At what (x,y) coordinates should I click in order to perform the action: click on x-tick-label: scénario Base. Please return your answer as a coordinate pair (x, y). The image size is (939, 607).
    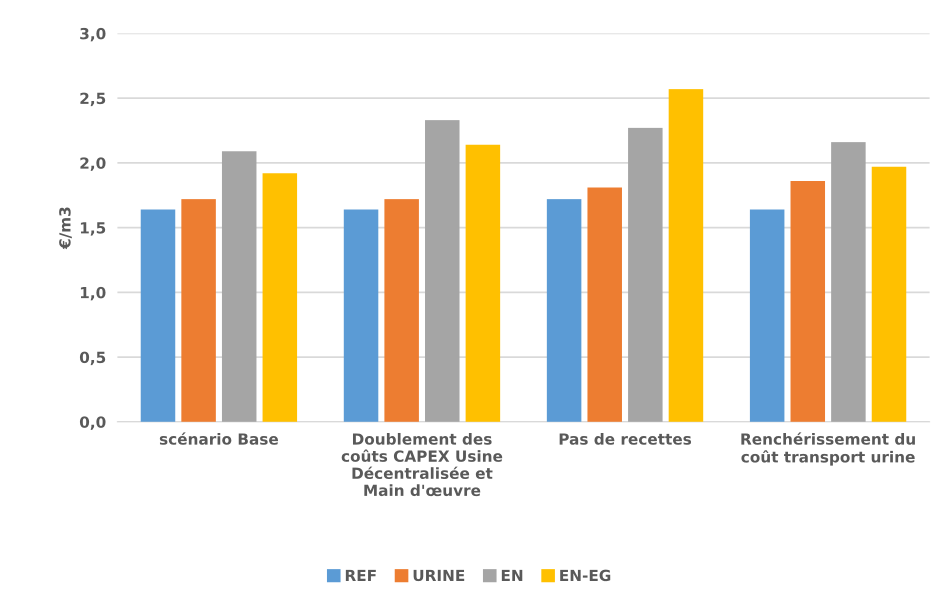
    Looking at the image, I should click on (219, 438).